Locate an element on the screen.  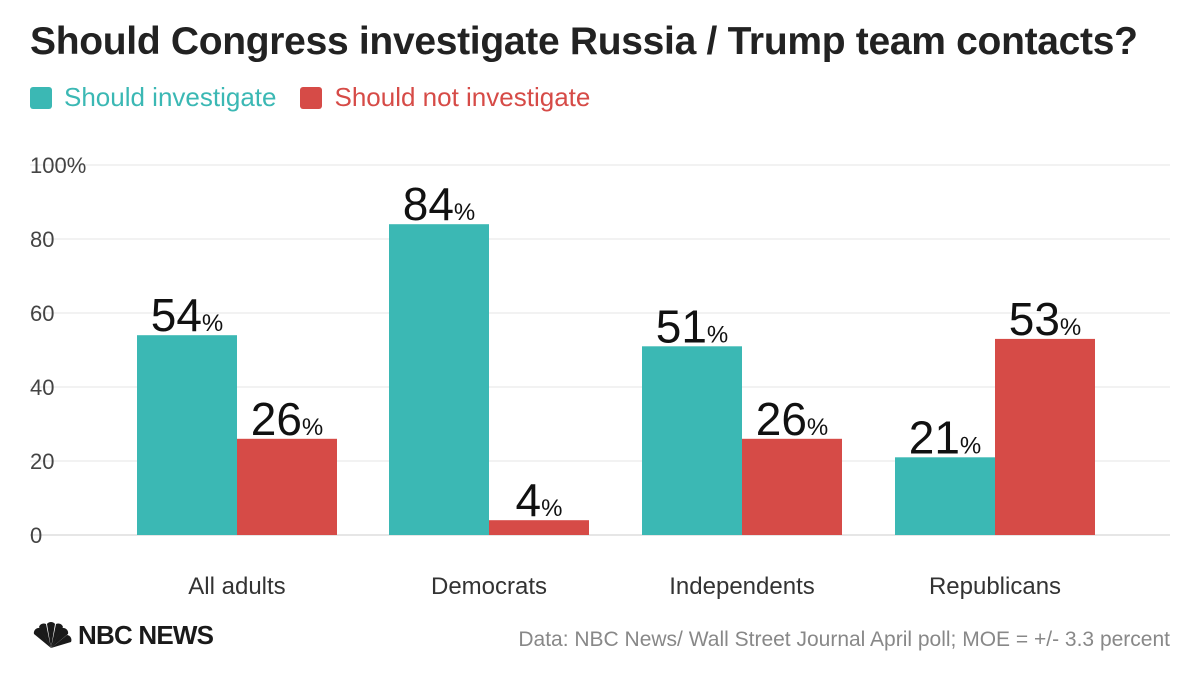
y-tick-label: 20 is located at coordinates (42, 461).